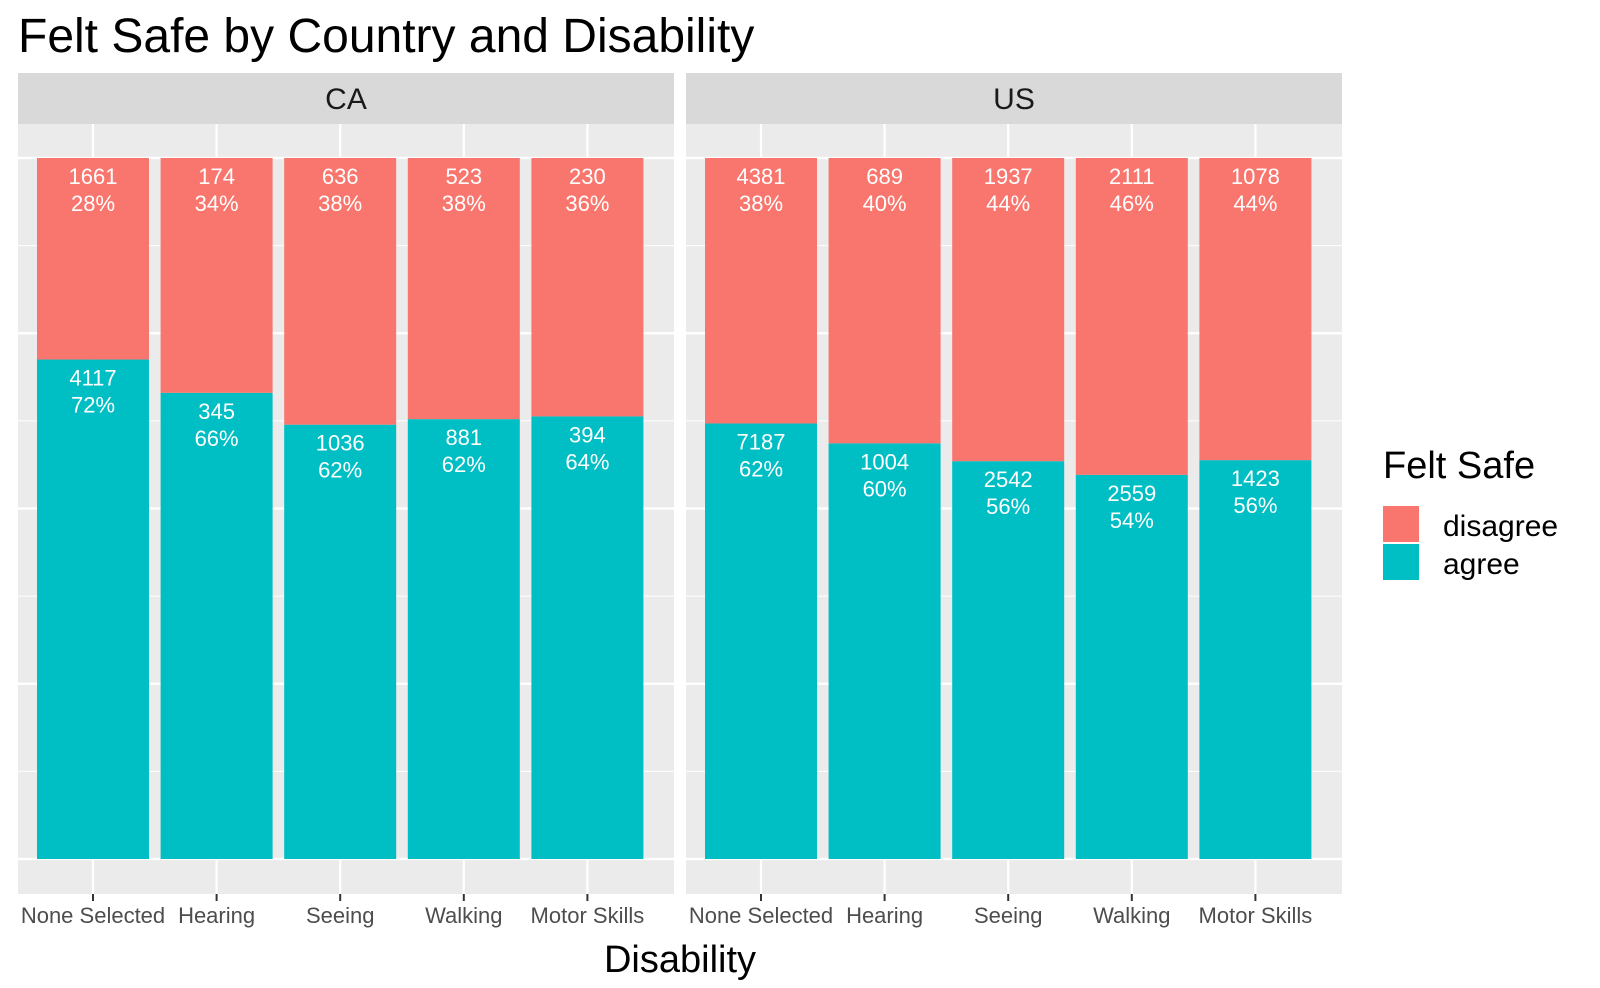 The width and height of the screenshot is (1600, 988). I want to click on facet-strip-label: CA, so click(346, 99).